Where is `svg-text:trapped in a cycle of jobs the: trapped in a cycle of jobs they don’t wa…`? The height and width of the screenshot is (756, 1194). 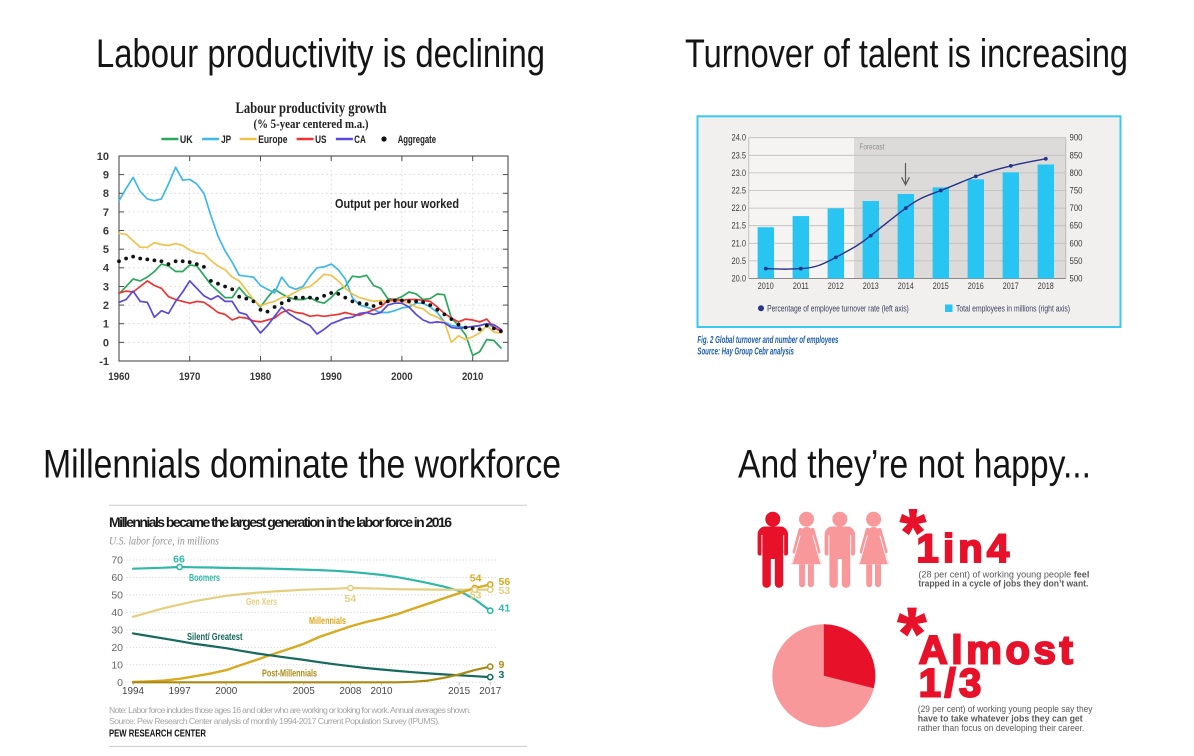
svg-text:trapped in a cycle of jobs the: trapped in a cycle of jobs they don’t wa… is located at coordinates (1003, 584).